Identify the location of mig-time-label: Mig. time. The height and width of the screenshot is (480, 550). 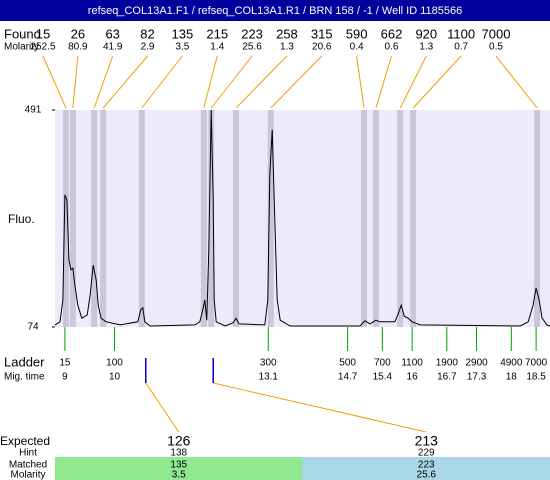
(24, 377).